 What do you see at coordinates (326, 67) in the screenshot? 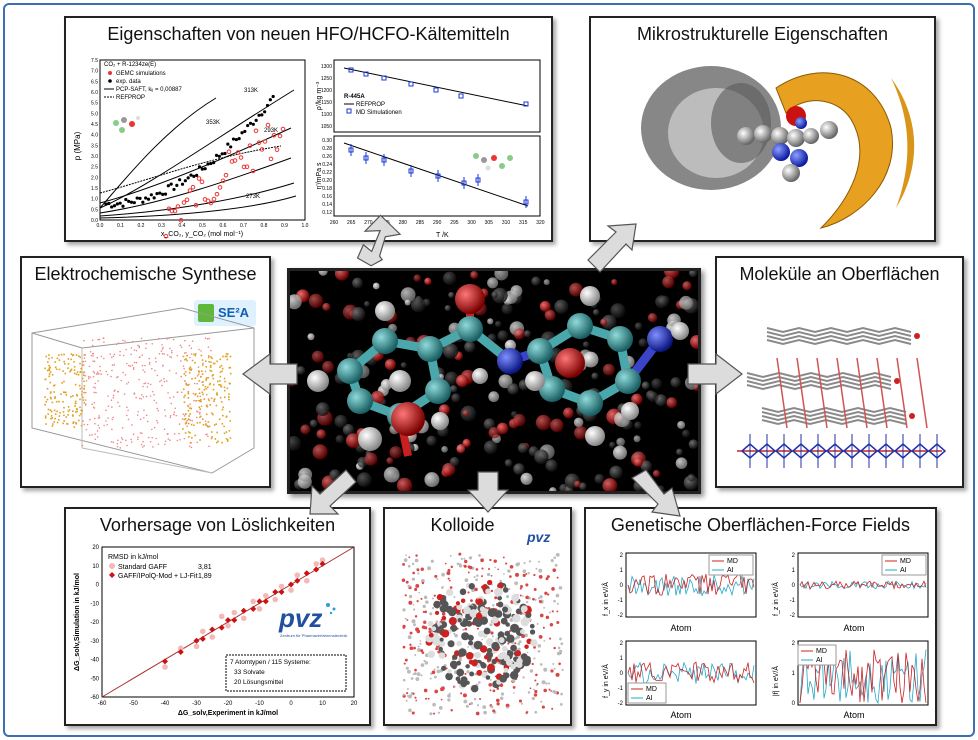
I see `density-ytick: 1300` at bounding box center [326, 67].